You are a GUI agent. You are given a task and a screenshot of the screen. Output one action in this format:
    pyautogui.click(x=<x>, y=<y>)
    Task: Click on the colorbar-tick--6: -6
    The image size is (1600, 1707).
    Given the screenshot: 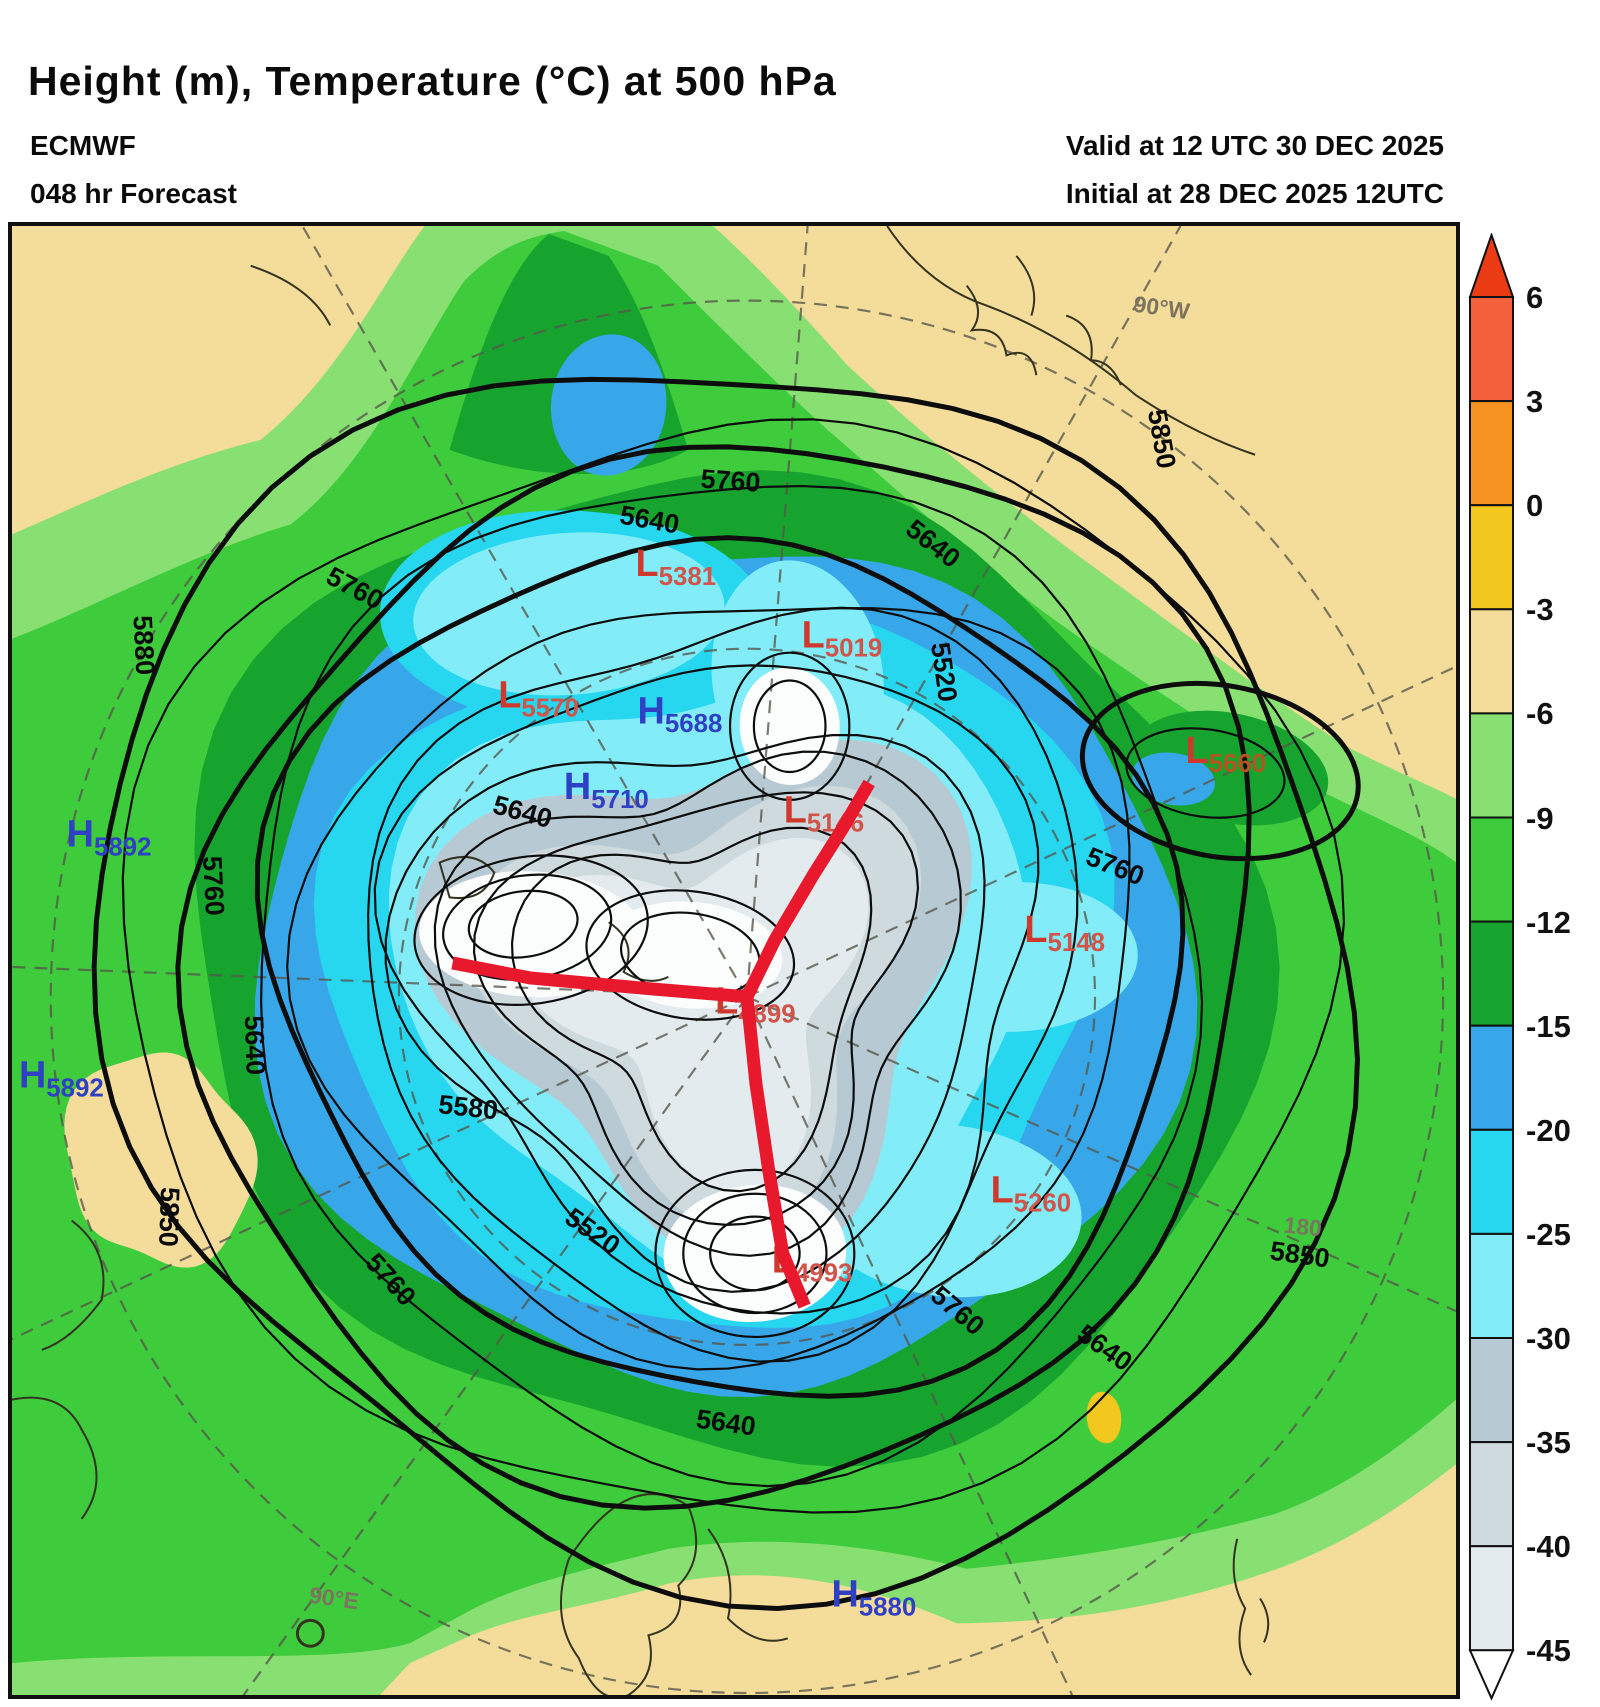 What is the action you would take?
    pyautogui.click(x=1540, y=714)
    